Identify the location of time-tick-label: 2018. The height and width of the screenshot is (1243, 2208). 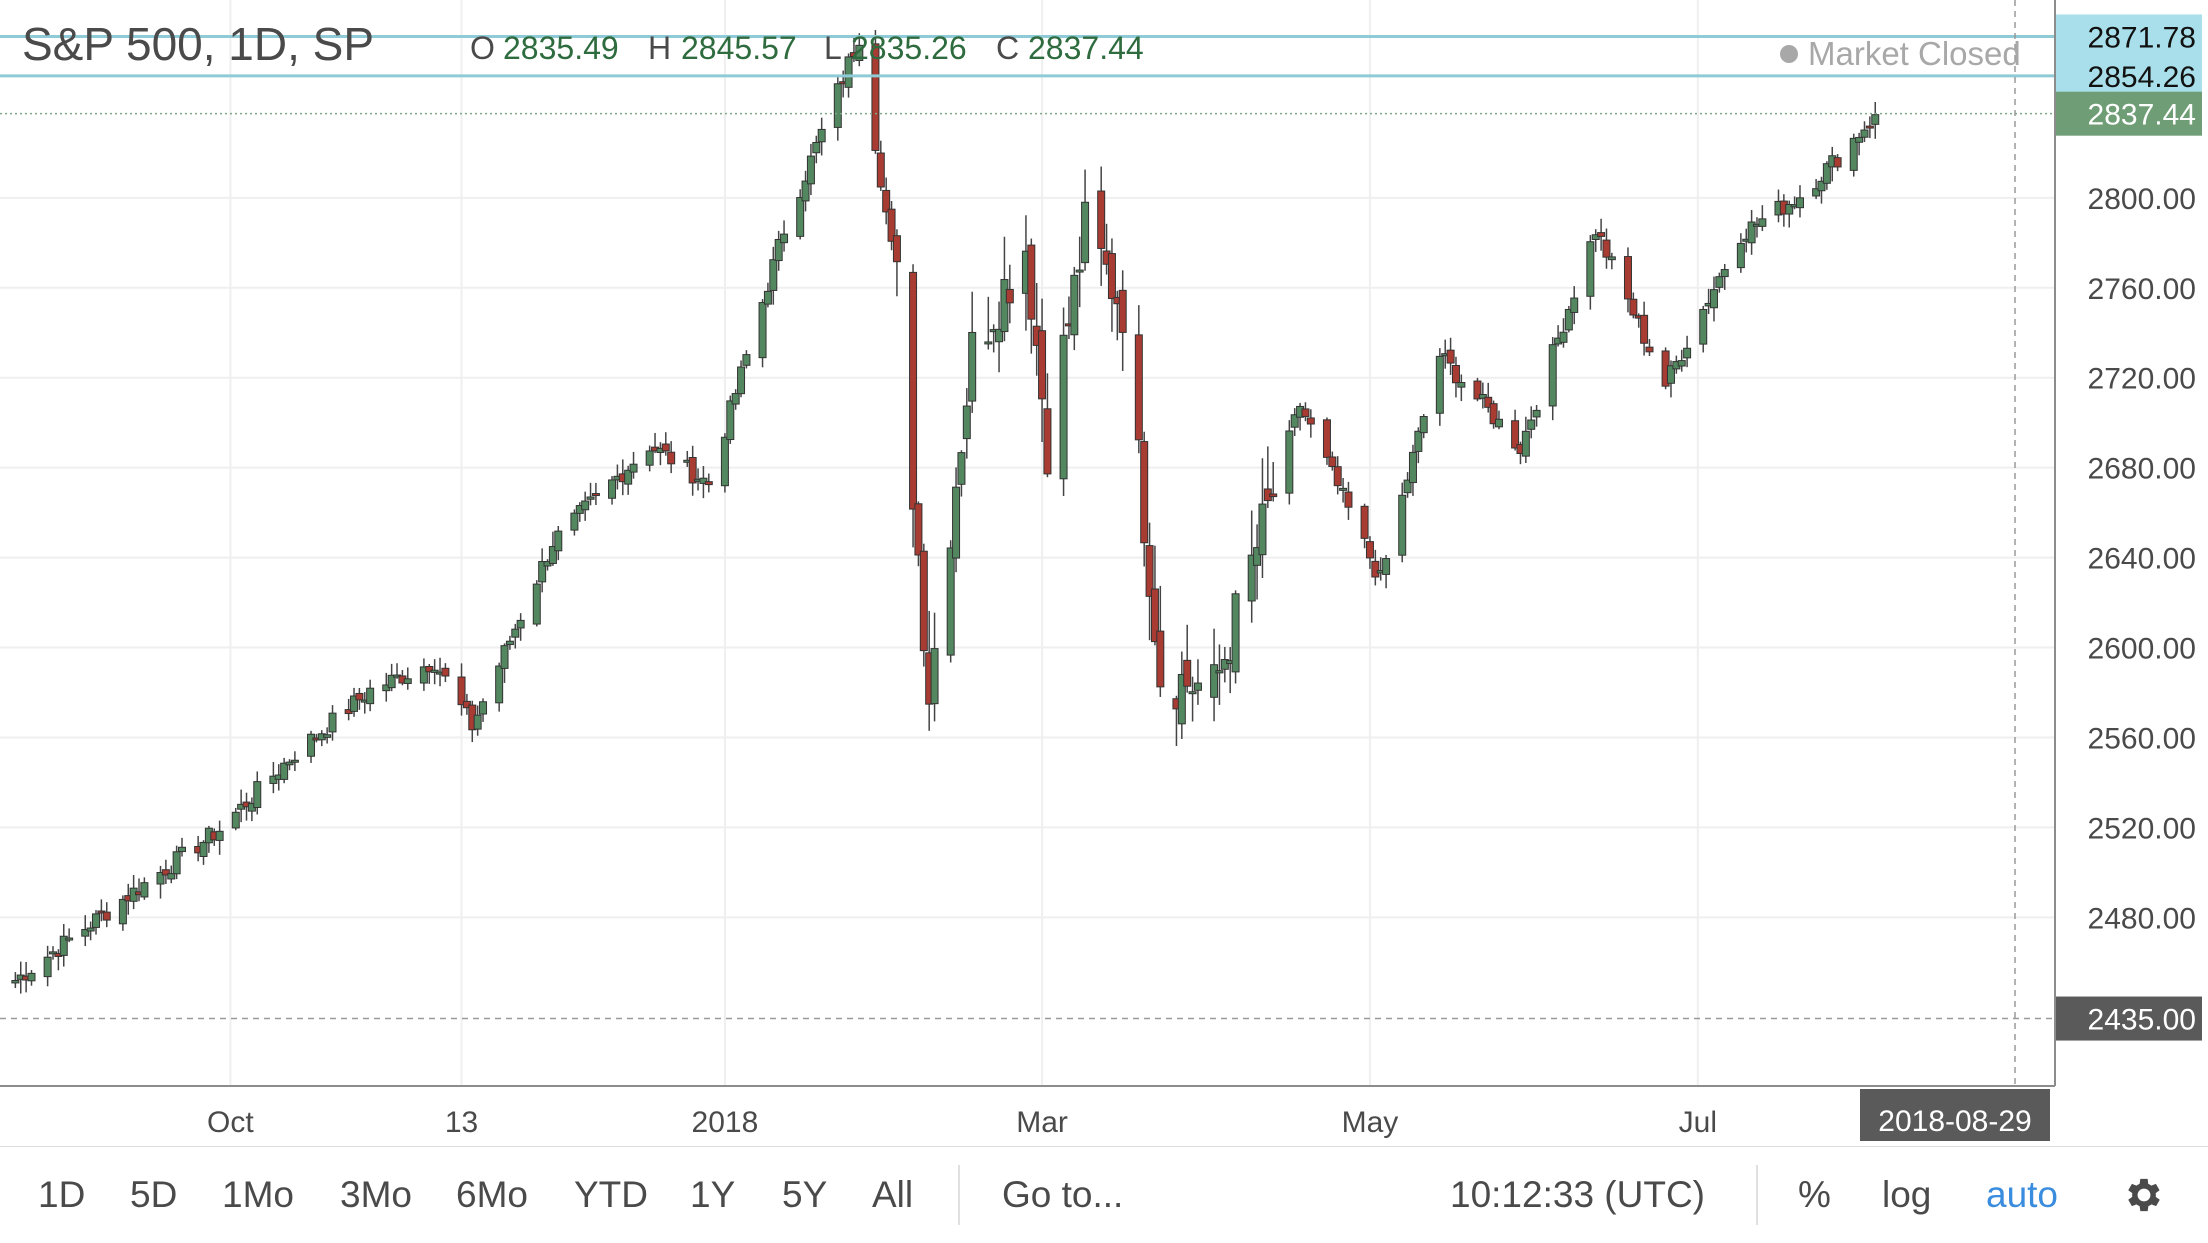
(725, 1122).